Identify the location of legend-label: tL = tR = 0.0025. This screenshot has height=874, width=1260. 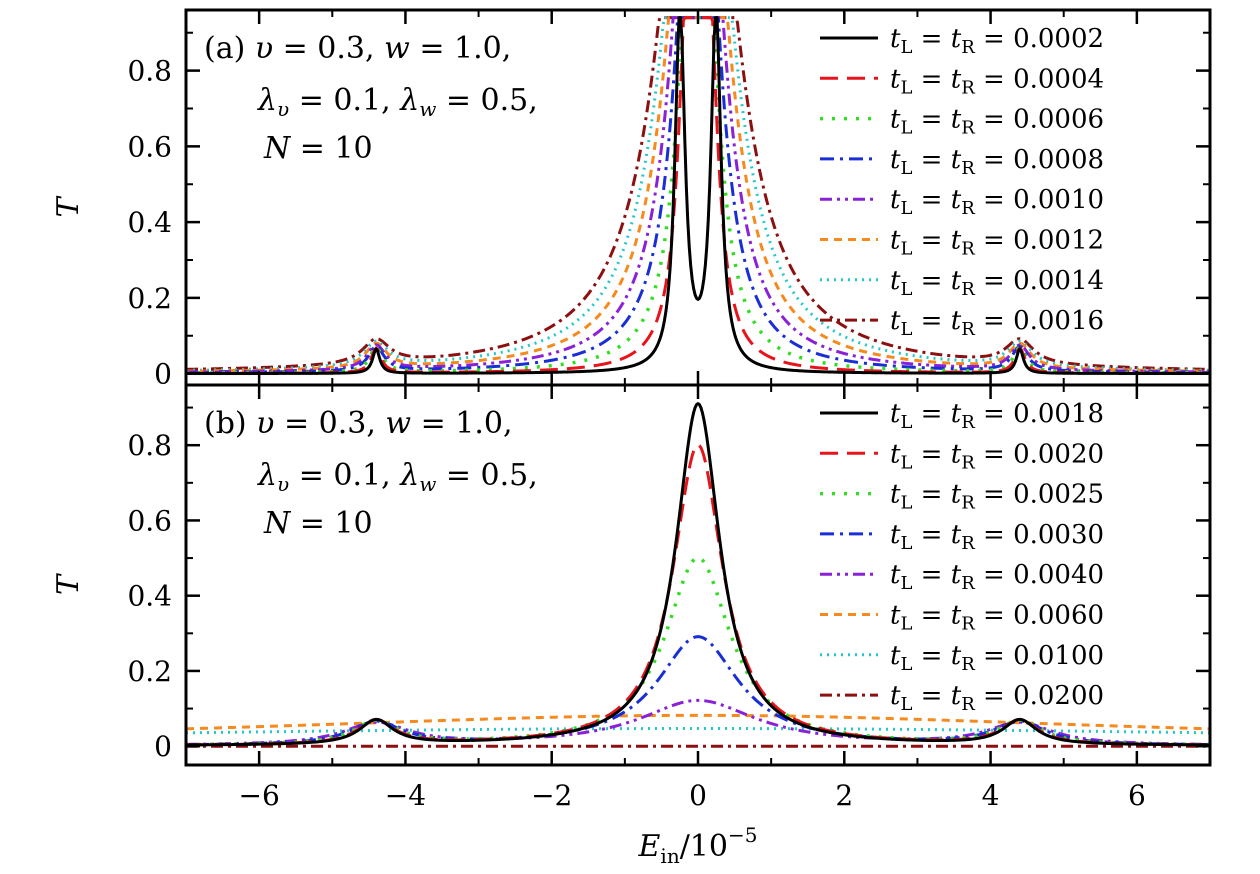
(997, 497).